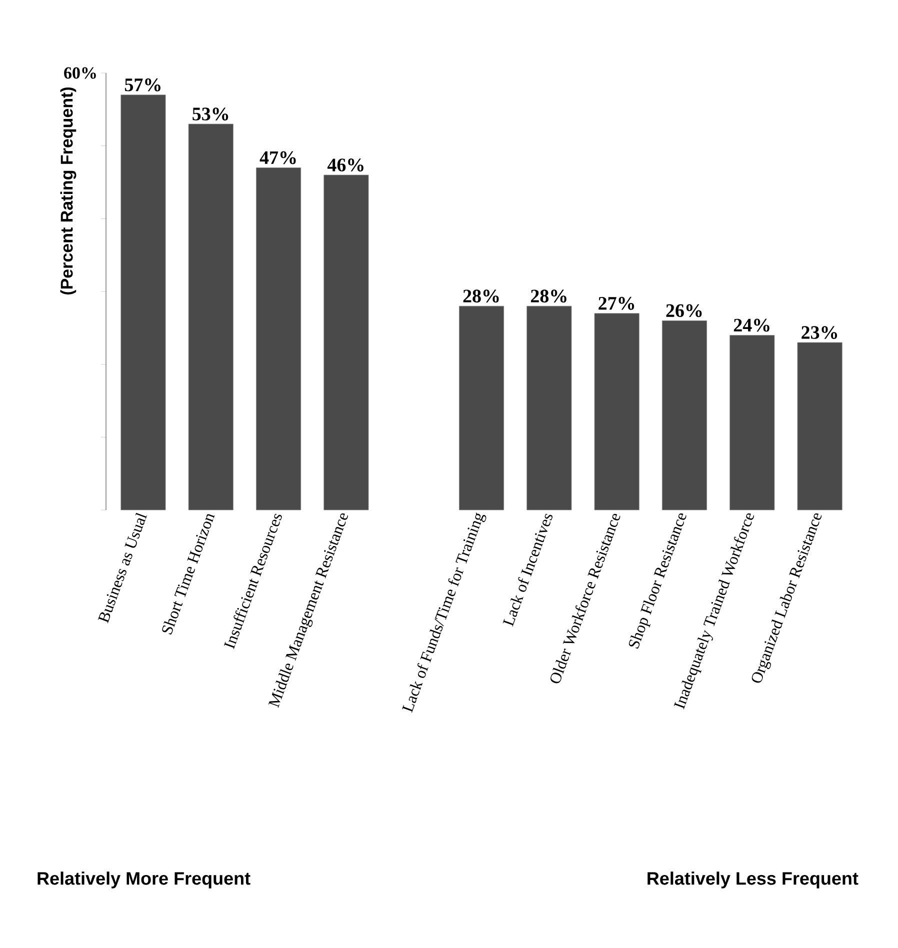  I want to click on data-label: 46%, so click(345, 165).